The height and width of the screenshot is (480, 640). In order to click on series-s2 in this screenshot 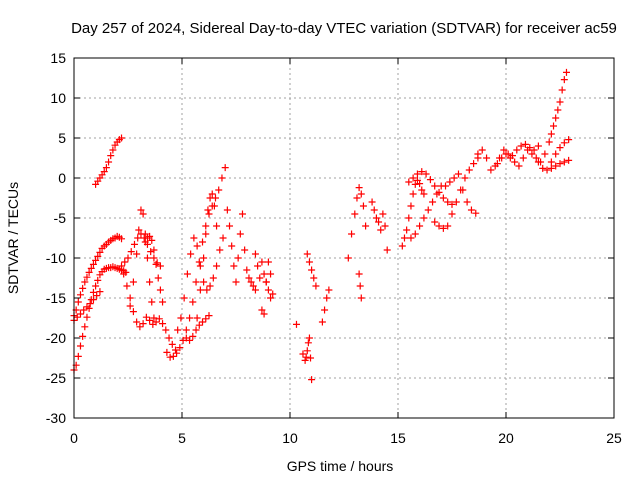, I will do `click(100, 318)`.